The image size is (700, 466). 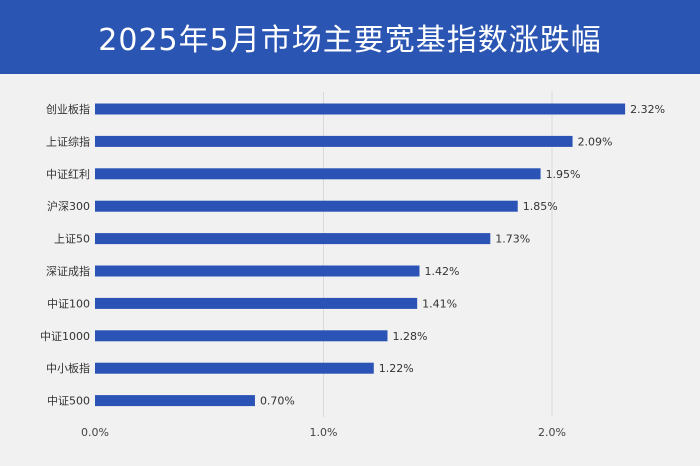 I want to click on value-label: 1.41%, so click(x=439, y=303).